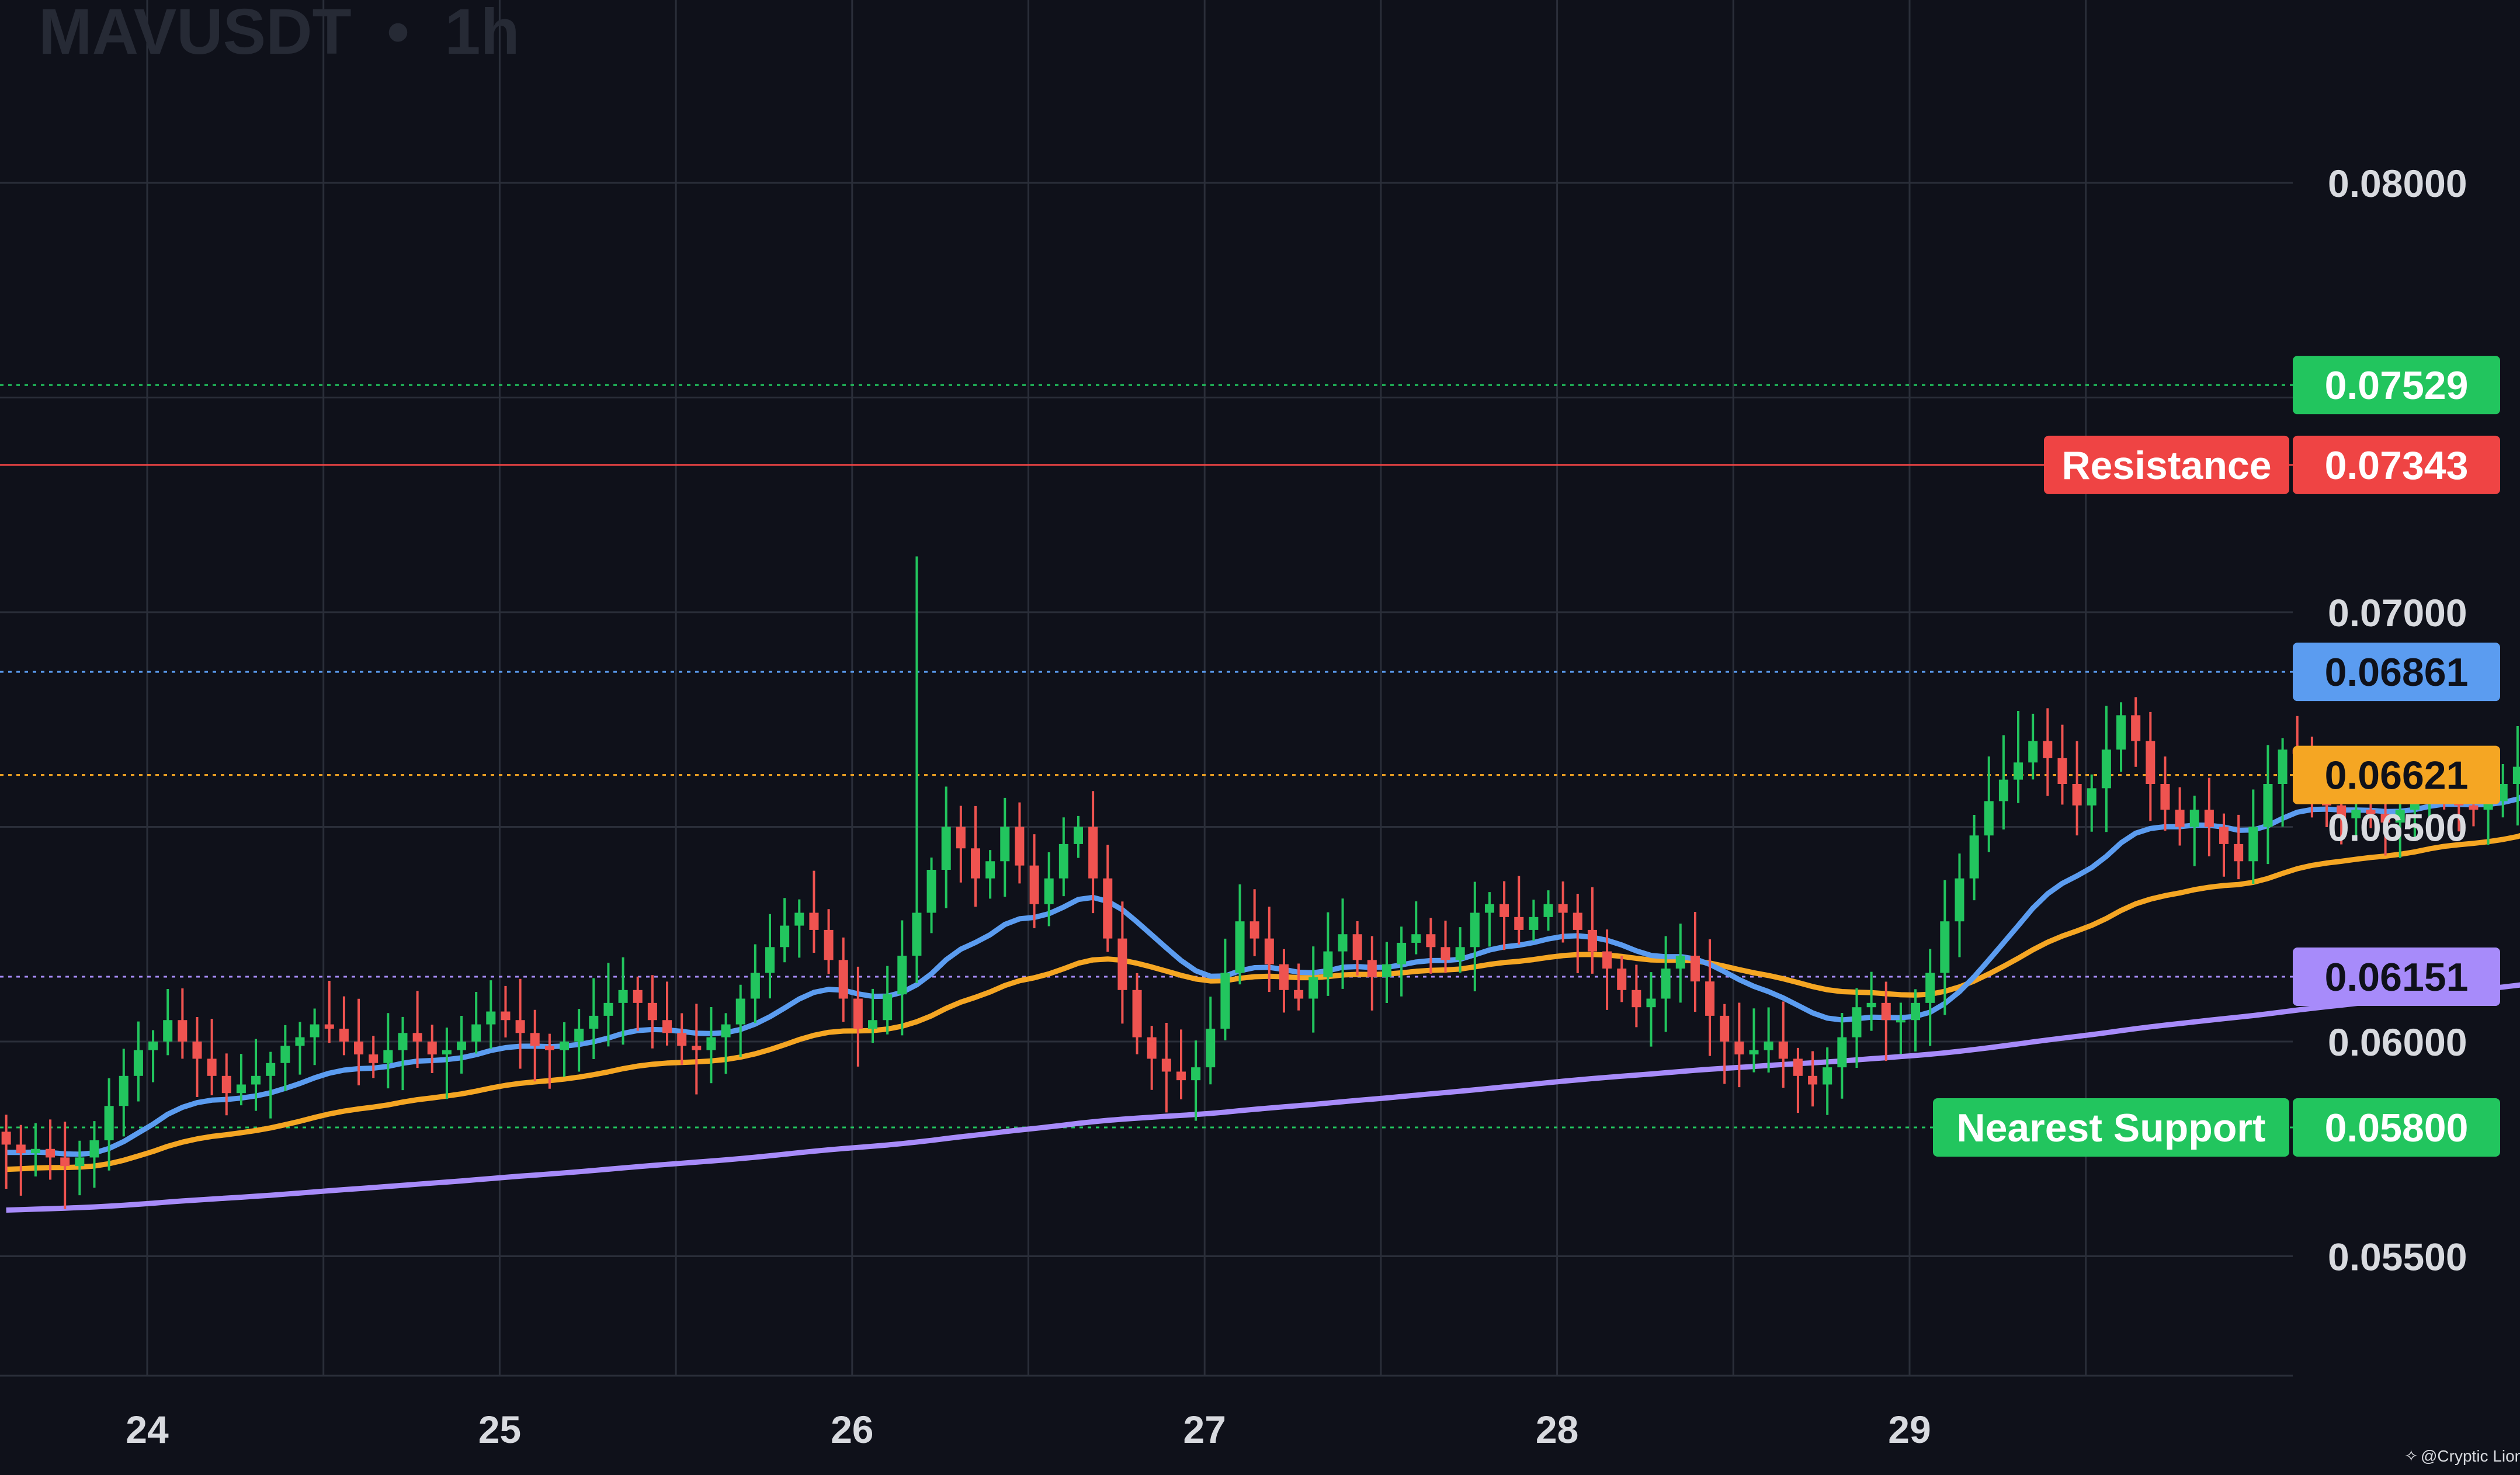 The width and height of the screenshot is (2520, 1475). Describe the element at coordinates (195, 34) in the screenshot. I see `symbol-label: MAVUSDT` at that location.